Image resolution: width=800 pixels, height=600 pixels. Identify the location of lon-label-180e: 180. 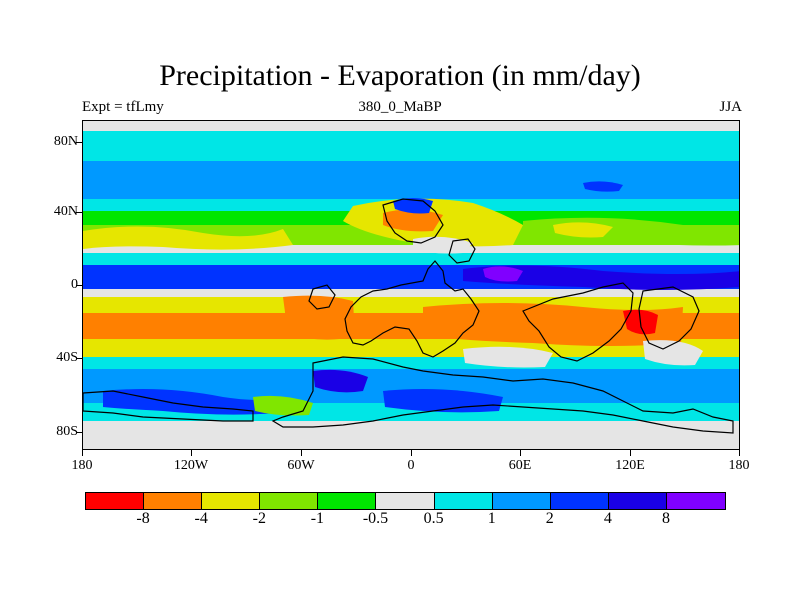
(739, 465).